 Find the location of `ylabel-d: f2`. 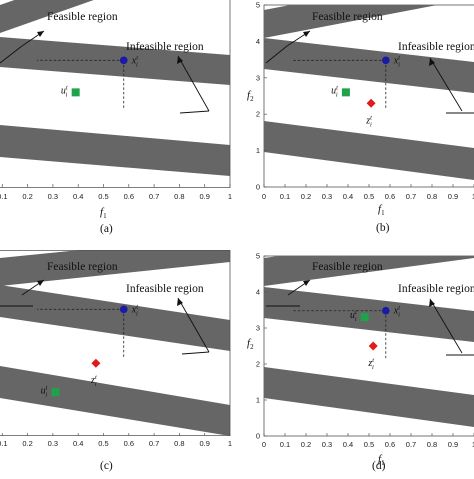

ylabel-d: f2 is located at coordinates (250, 344).